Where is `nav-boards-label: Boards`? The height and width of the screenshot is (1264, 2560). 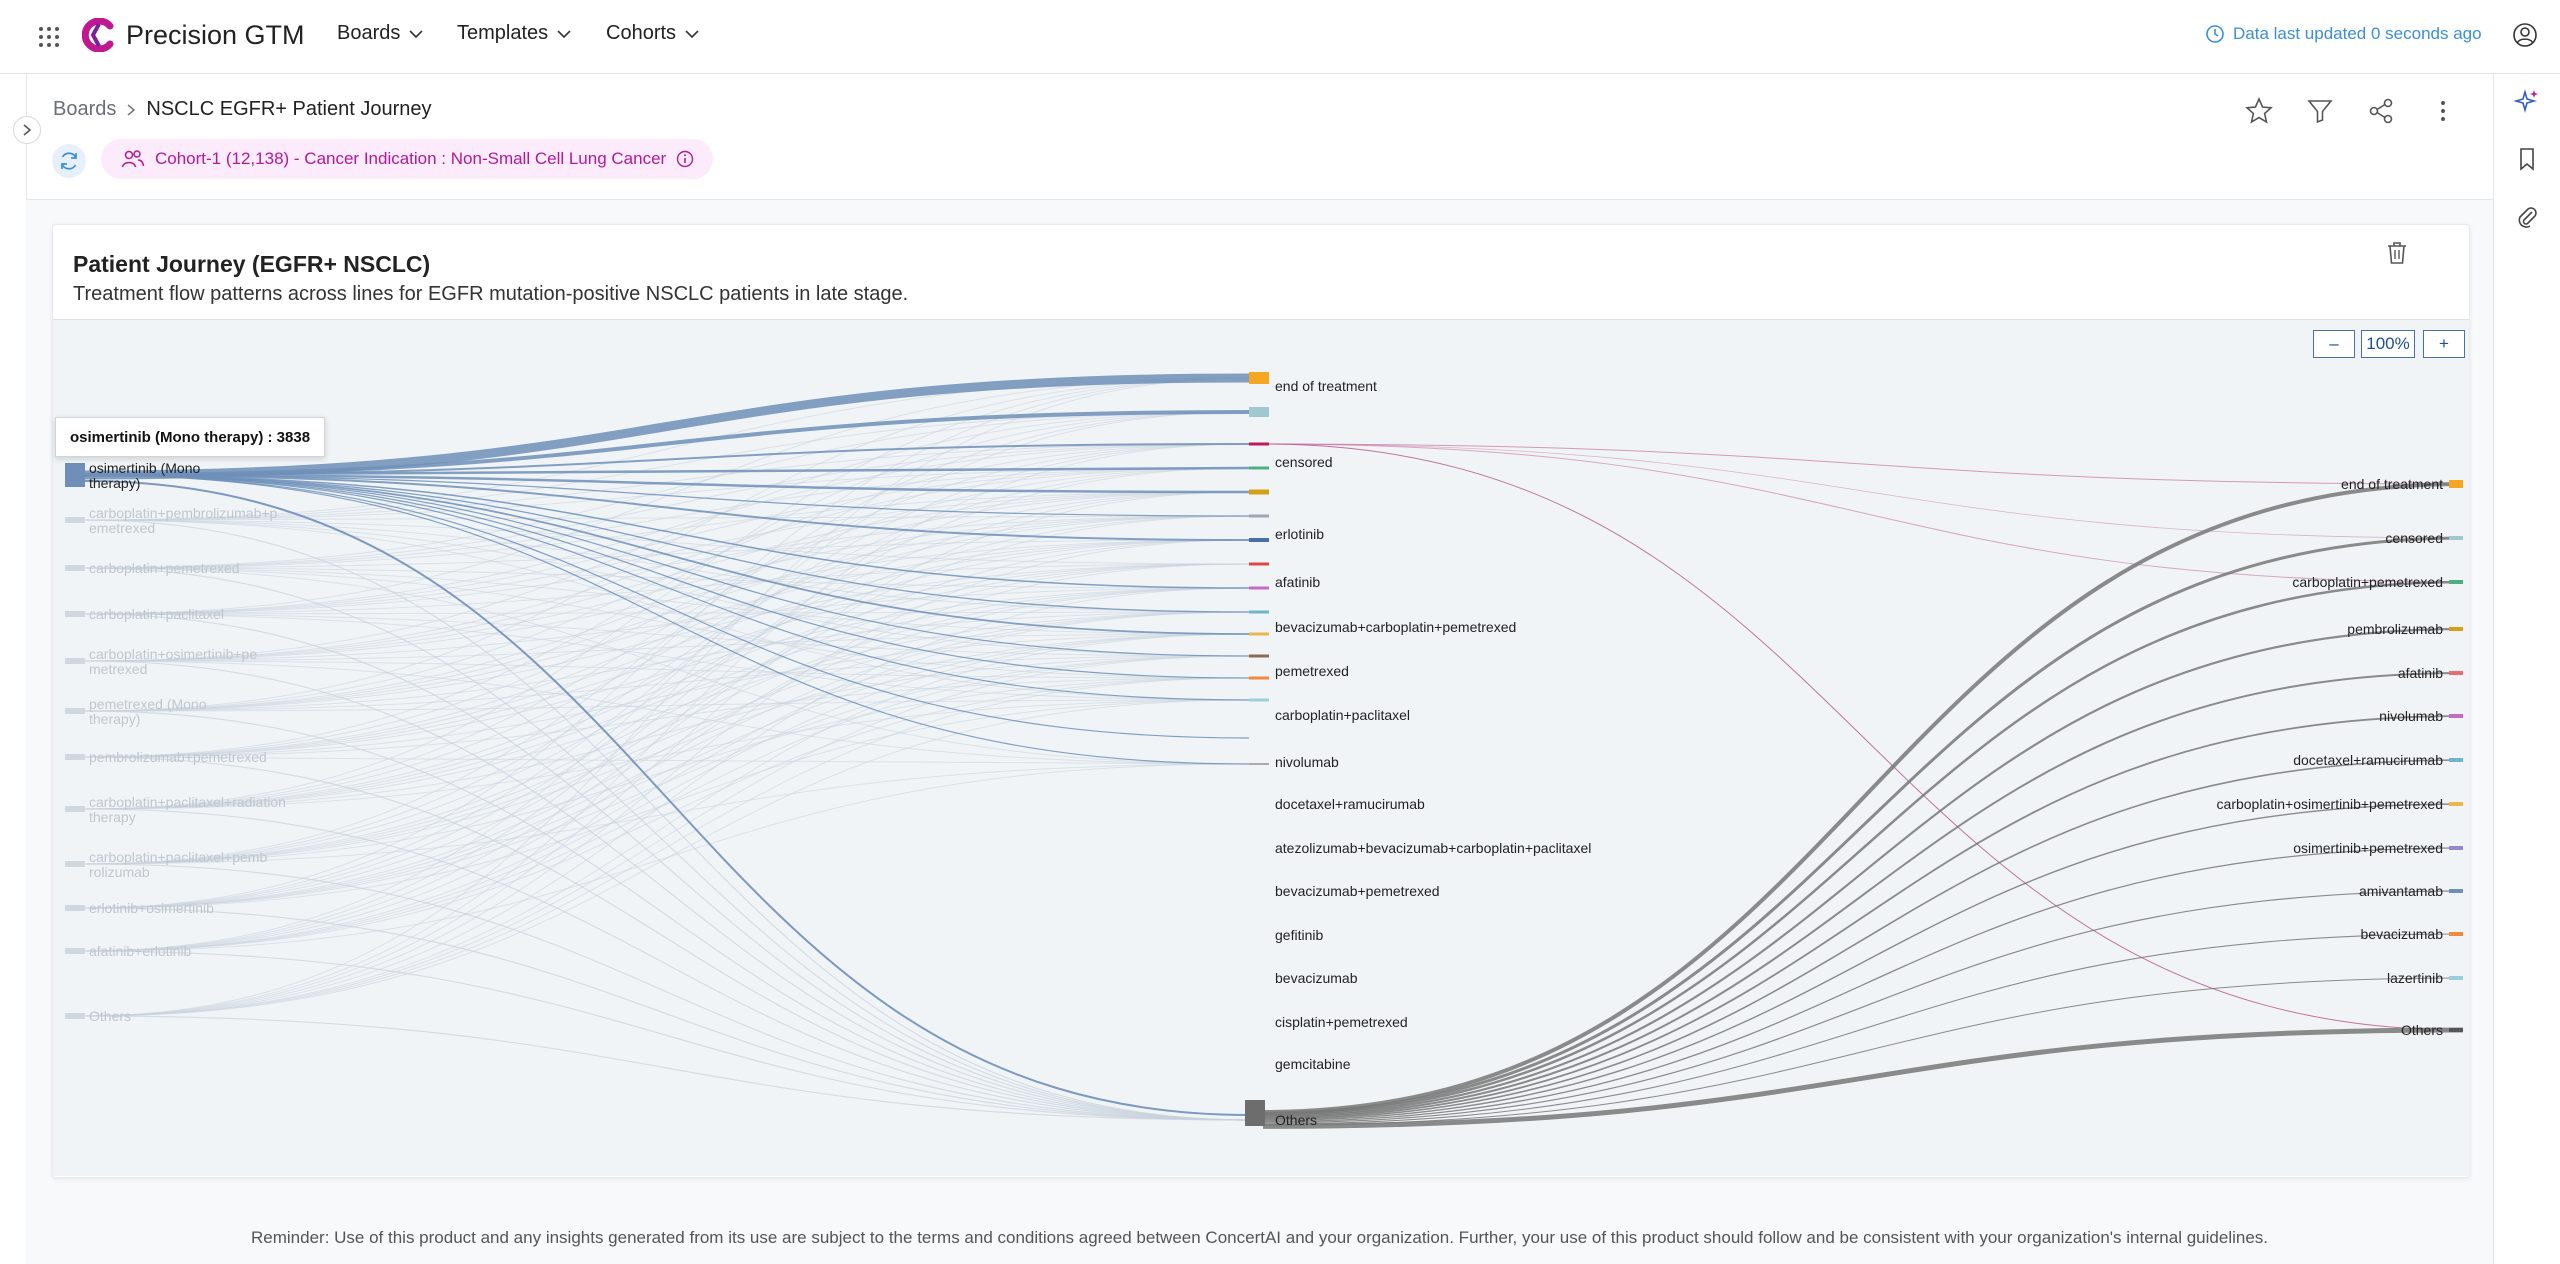 nav-boards-label: Boards is located at coordinates (369, 33).